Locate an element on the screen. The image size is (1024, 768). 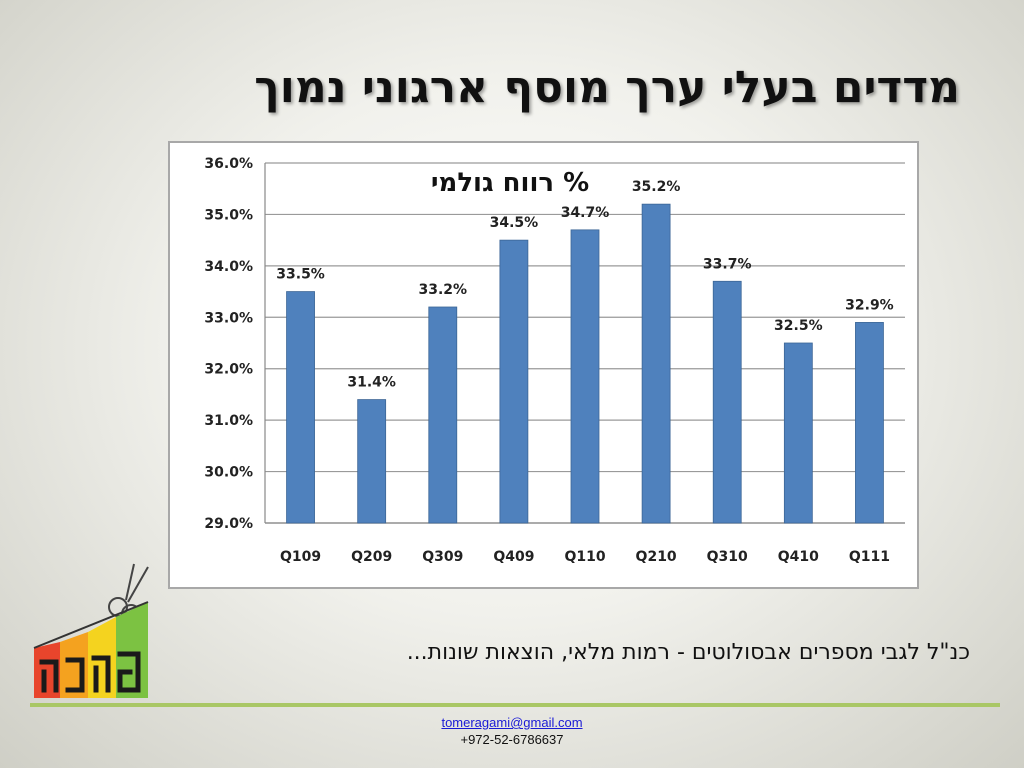
y-tick-label: 29.0% is located at coordinates (228, 524).